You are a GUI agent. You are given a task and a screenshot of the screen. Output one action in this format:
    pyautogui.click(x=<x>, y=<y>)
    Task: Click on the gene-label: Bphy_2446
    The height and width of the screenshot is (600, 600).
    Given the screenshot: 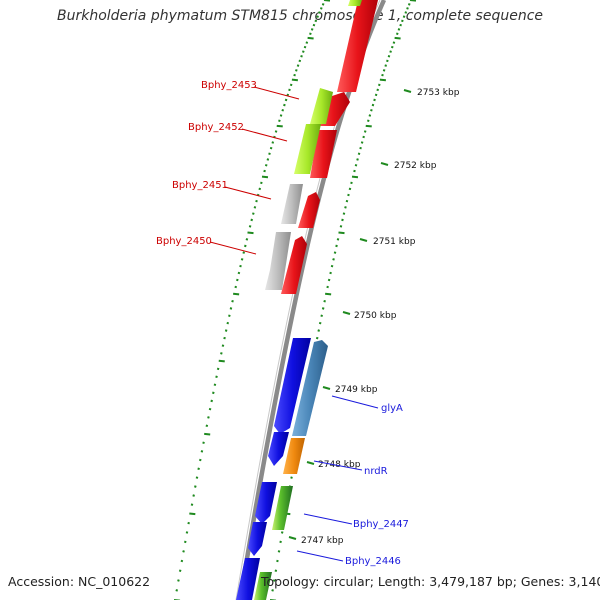 What is the action you would take?
    pyautogui.click(x=373, y=561)
    